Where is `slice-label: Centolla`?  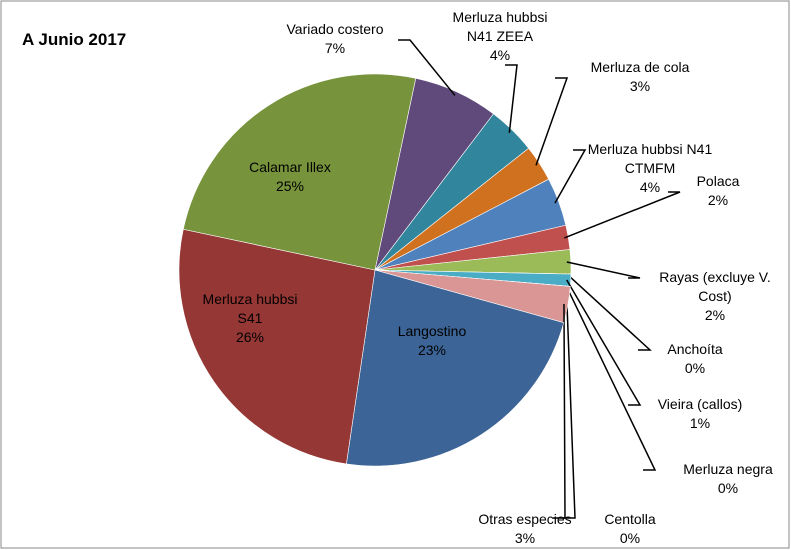 slice-label: Centolla is located at coordinates (630, 519).